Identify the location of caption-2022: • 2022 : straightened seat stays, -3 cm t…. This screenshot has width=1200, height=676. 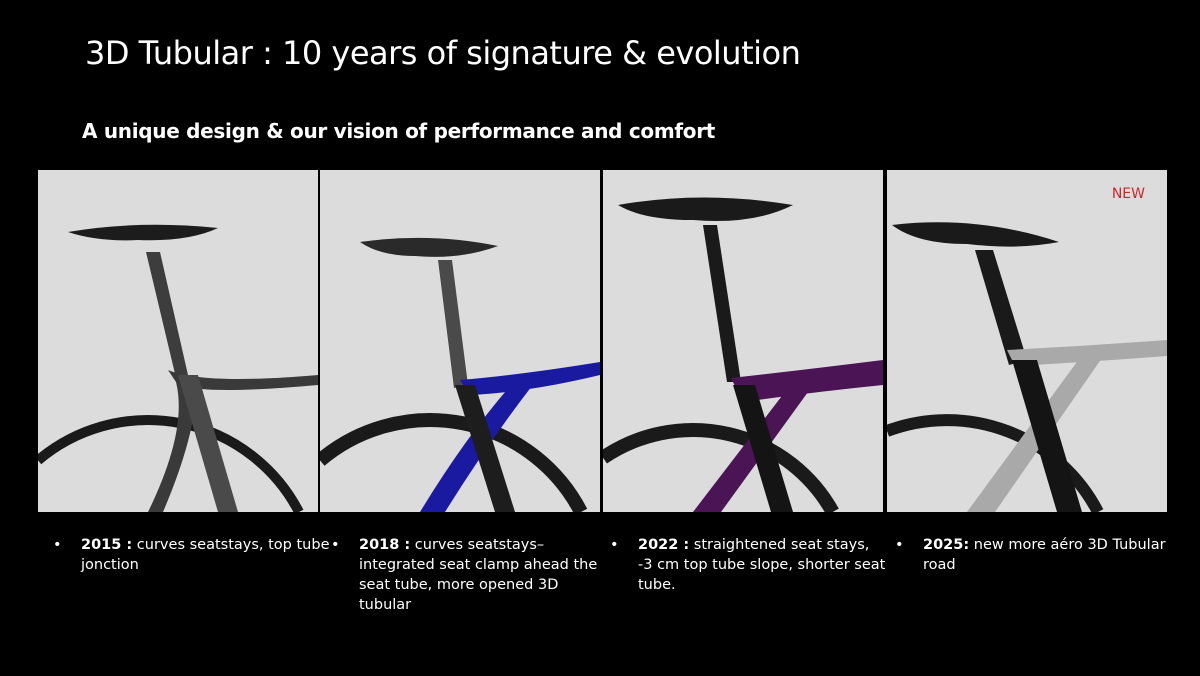
(749, 565).